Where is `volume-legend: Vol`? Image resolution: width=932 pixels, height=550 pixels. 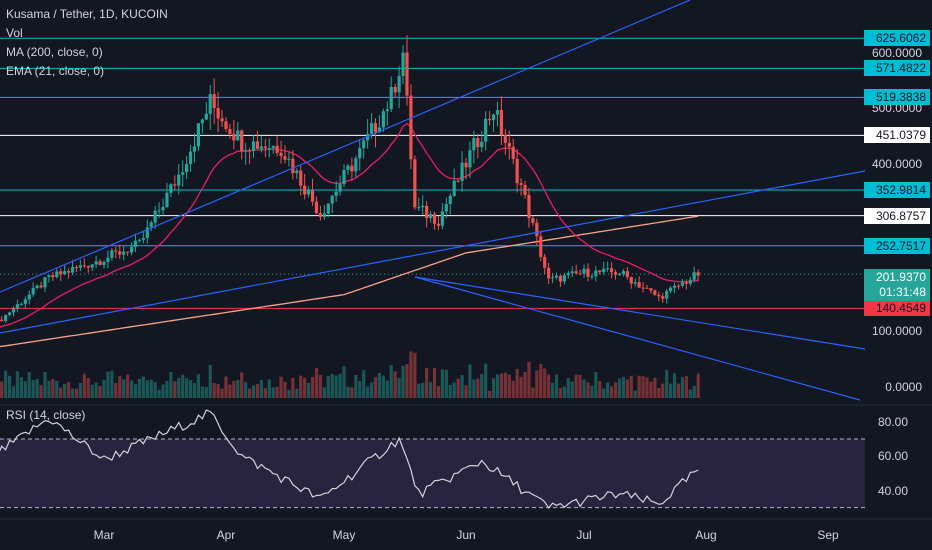
volume-legend: Vol is located at coordinates (14, 33).